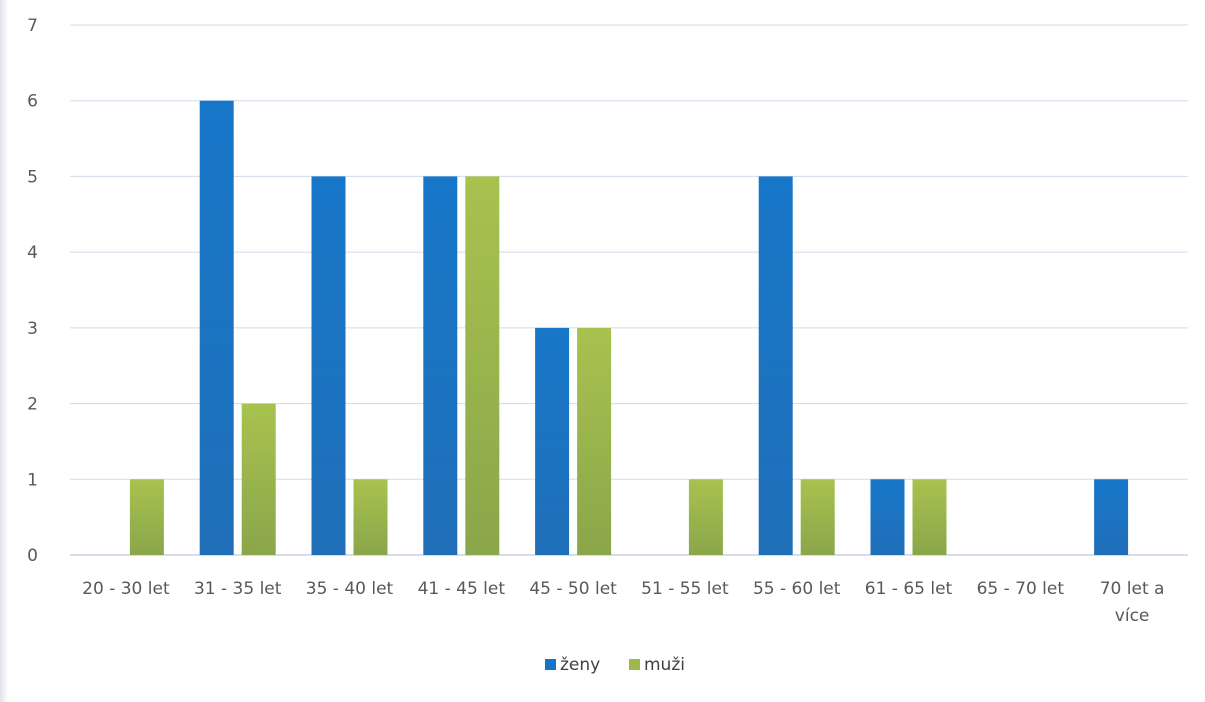 This screenshot has width=1205, height=702. I want to click on y-tick-label: 4, so click(32, 253).